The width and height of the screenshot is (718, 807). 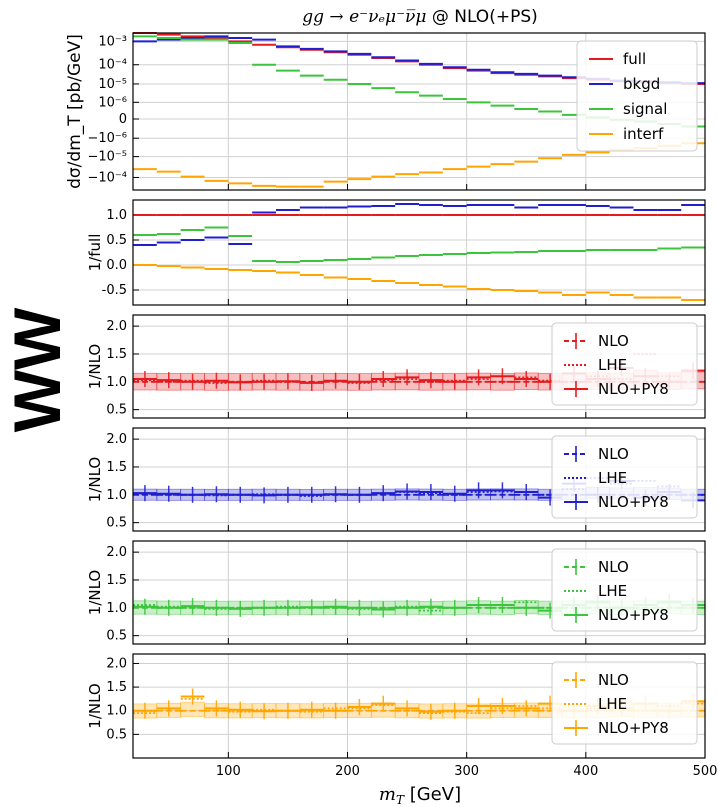 I want to click on legend-label: bkgd, so click(x=641, y=84).